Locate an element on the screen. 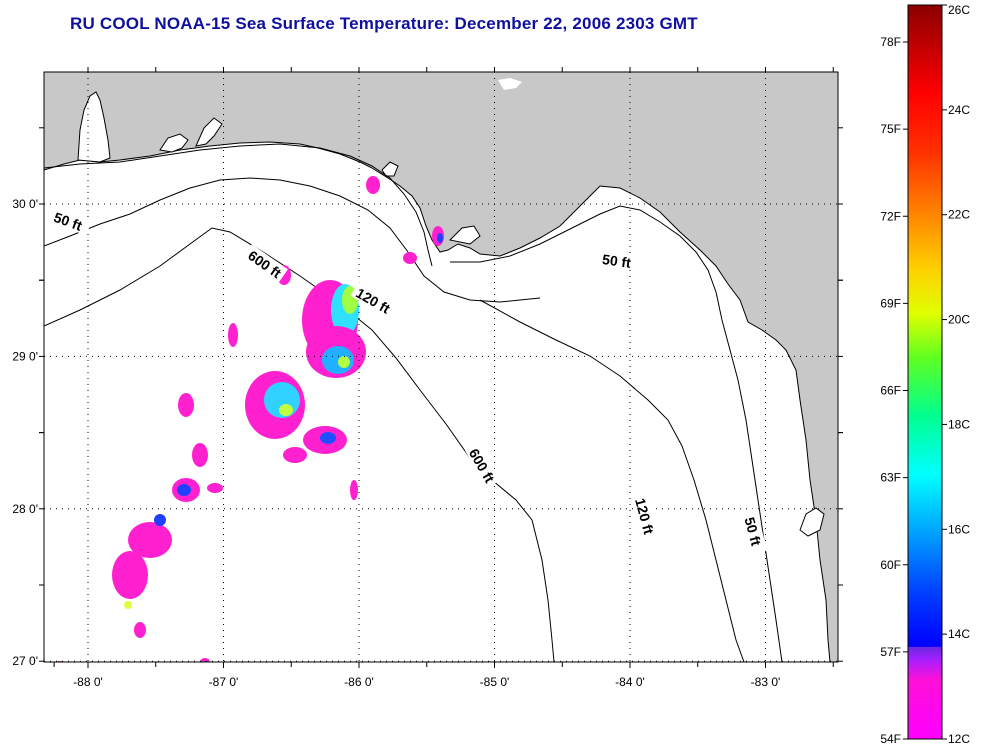 Image resolution: width=992 pixels, height=754 pixels. lat-tick-label: 30 0' is located at coordinates (25, 204).